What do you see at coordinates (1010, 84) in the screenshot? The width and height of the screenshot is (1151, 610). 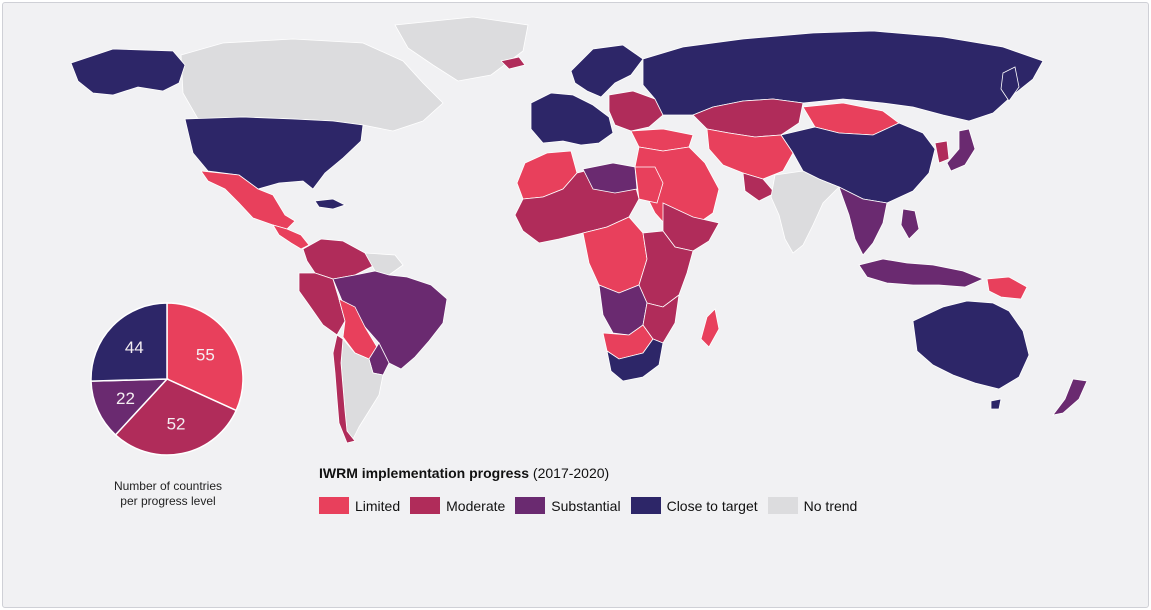 I see `map-region-kamchatka` at bounding box center [1010, 84].